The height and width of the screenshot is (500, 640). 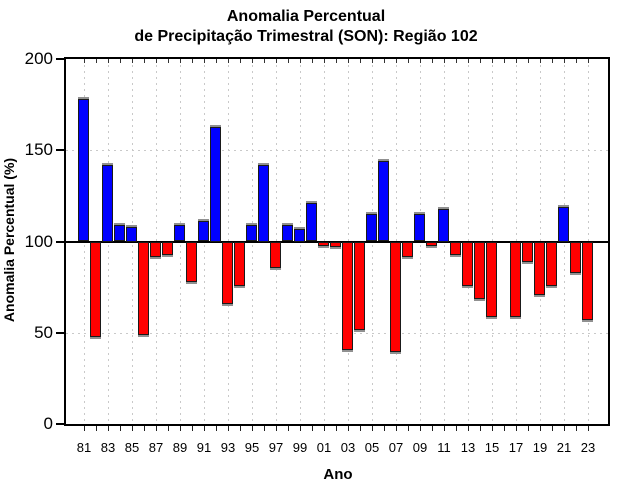 What do you see at coordinates (468, 447) in the screenshot?
I see `x-tick-label-13: 13` at bounding box center [468, 447].